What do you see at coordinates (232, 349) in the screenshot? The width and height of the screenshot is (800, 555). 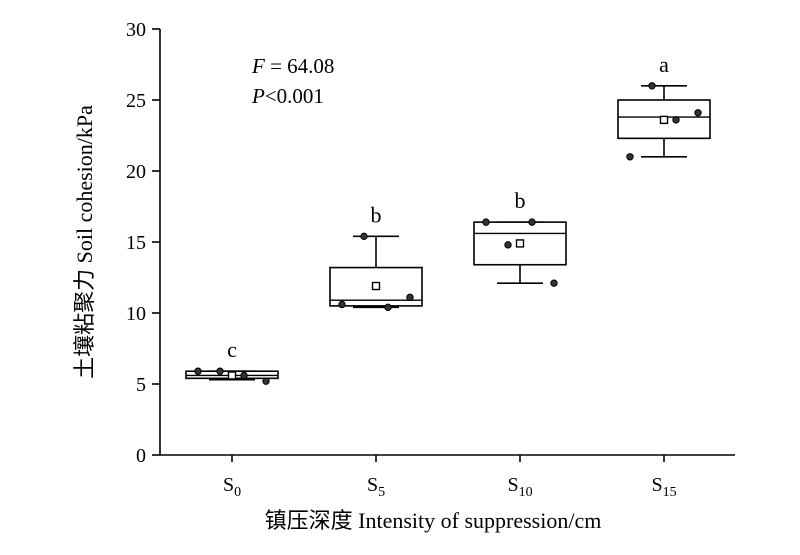 I see `significance-letter: c` at bounding box center [232, 349].